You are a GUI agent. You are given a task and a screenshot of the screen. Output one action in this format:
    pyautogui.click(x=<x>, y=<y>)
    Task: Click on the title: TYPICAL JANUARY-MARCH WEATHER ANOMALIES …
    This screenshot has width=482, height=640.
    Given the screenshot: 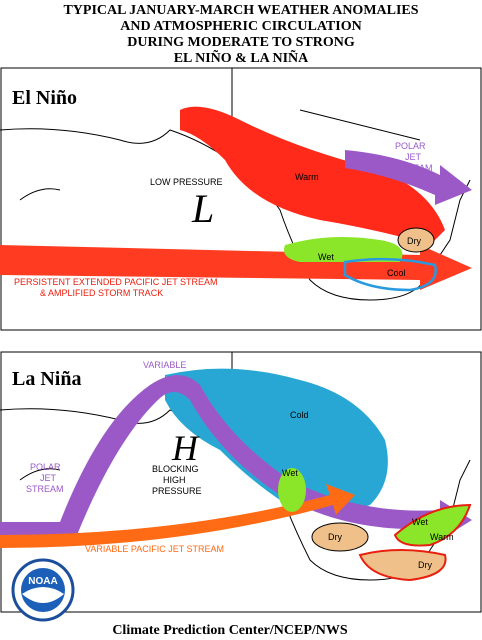 What is the action you would take?
    pyautogui.click(x=240, y=34)
    